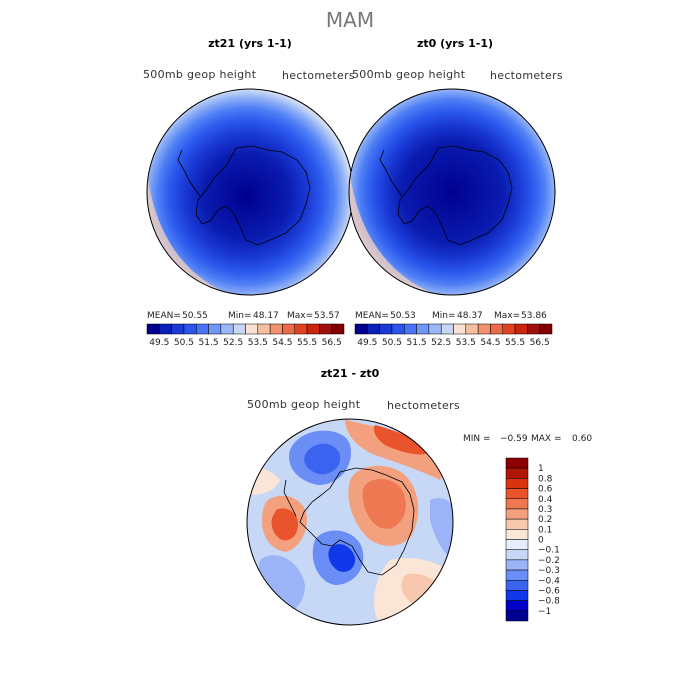  I want to click on panel1-mean: 50.55, so click(195, 316).